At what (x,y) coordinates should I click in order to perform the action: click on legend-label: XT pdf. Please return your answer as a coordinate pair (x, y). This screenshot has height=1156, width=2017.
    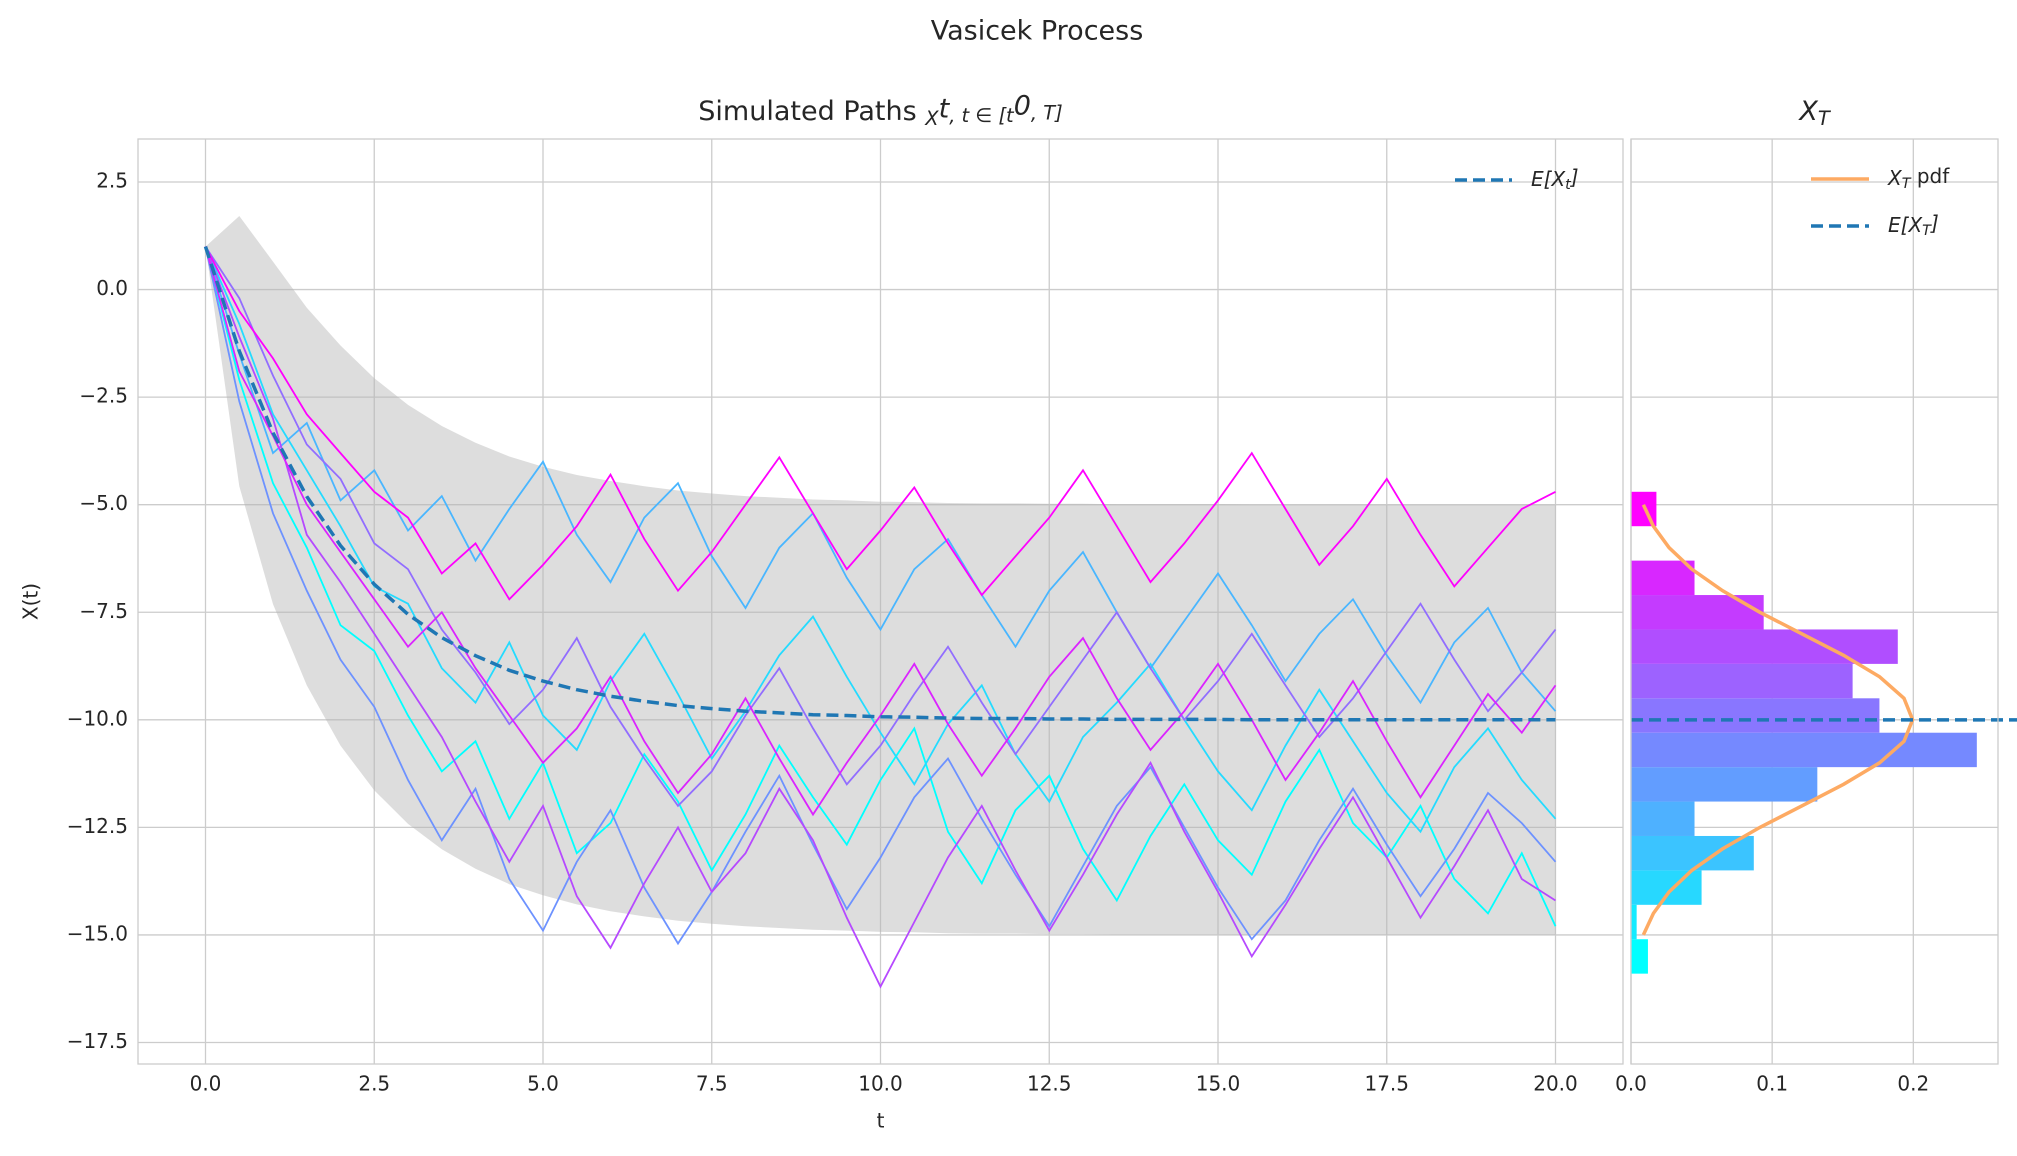
    Looking at the image, I should click on (1918, 178).